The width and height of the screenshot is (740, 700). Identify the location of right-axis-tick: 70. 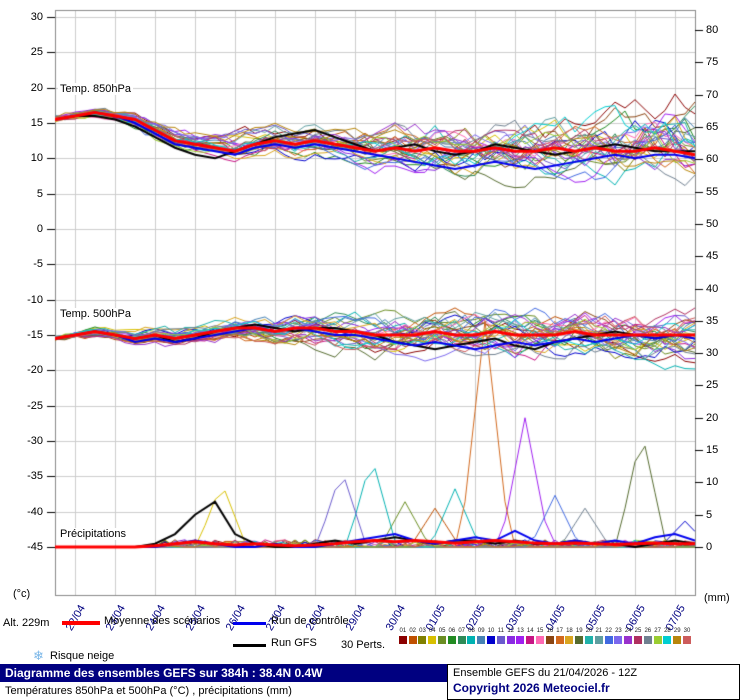
(712, 94).